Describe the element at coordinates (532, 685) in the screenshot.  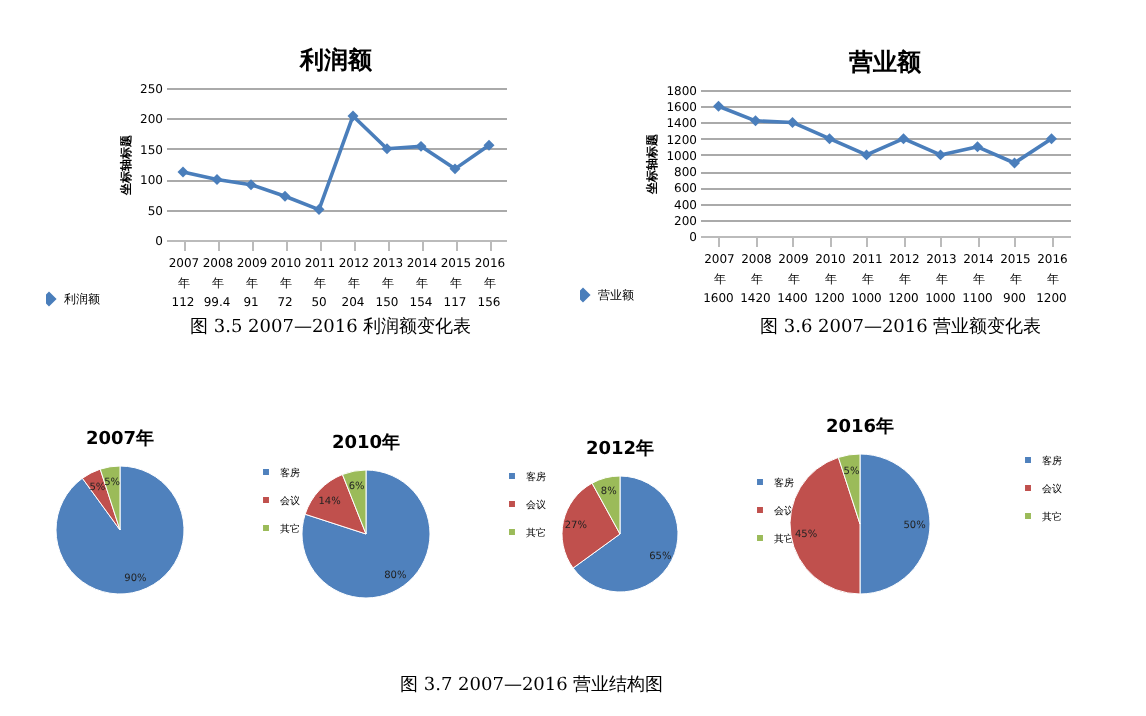
I see `caption: 图 3.7 2007—2016 营业结构图` at that location.